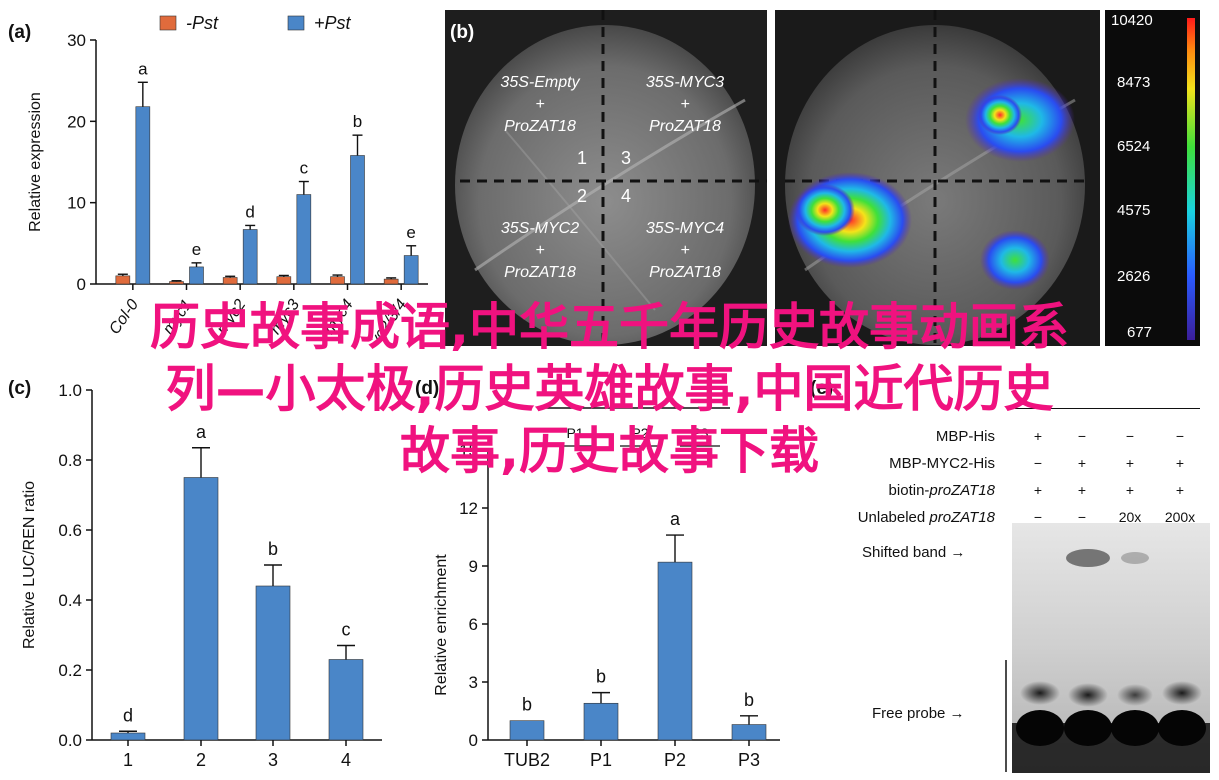  I want to click on d-region-label: P3, so click(699, 433).